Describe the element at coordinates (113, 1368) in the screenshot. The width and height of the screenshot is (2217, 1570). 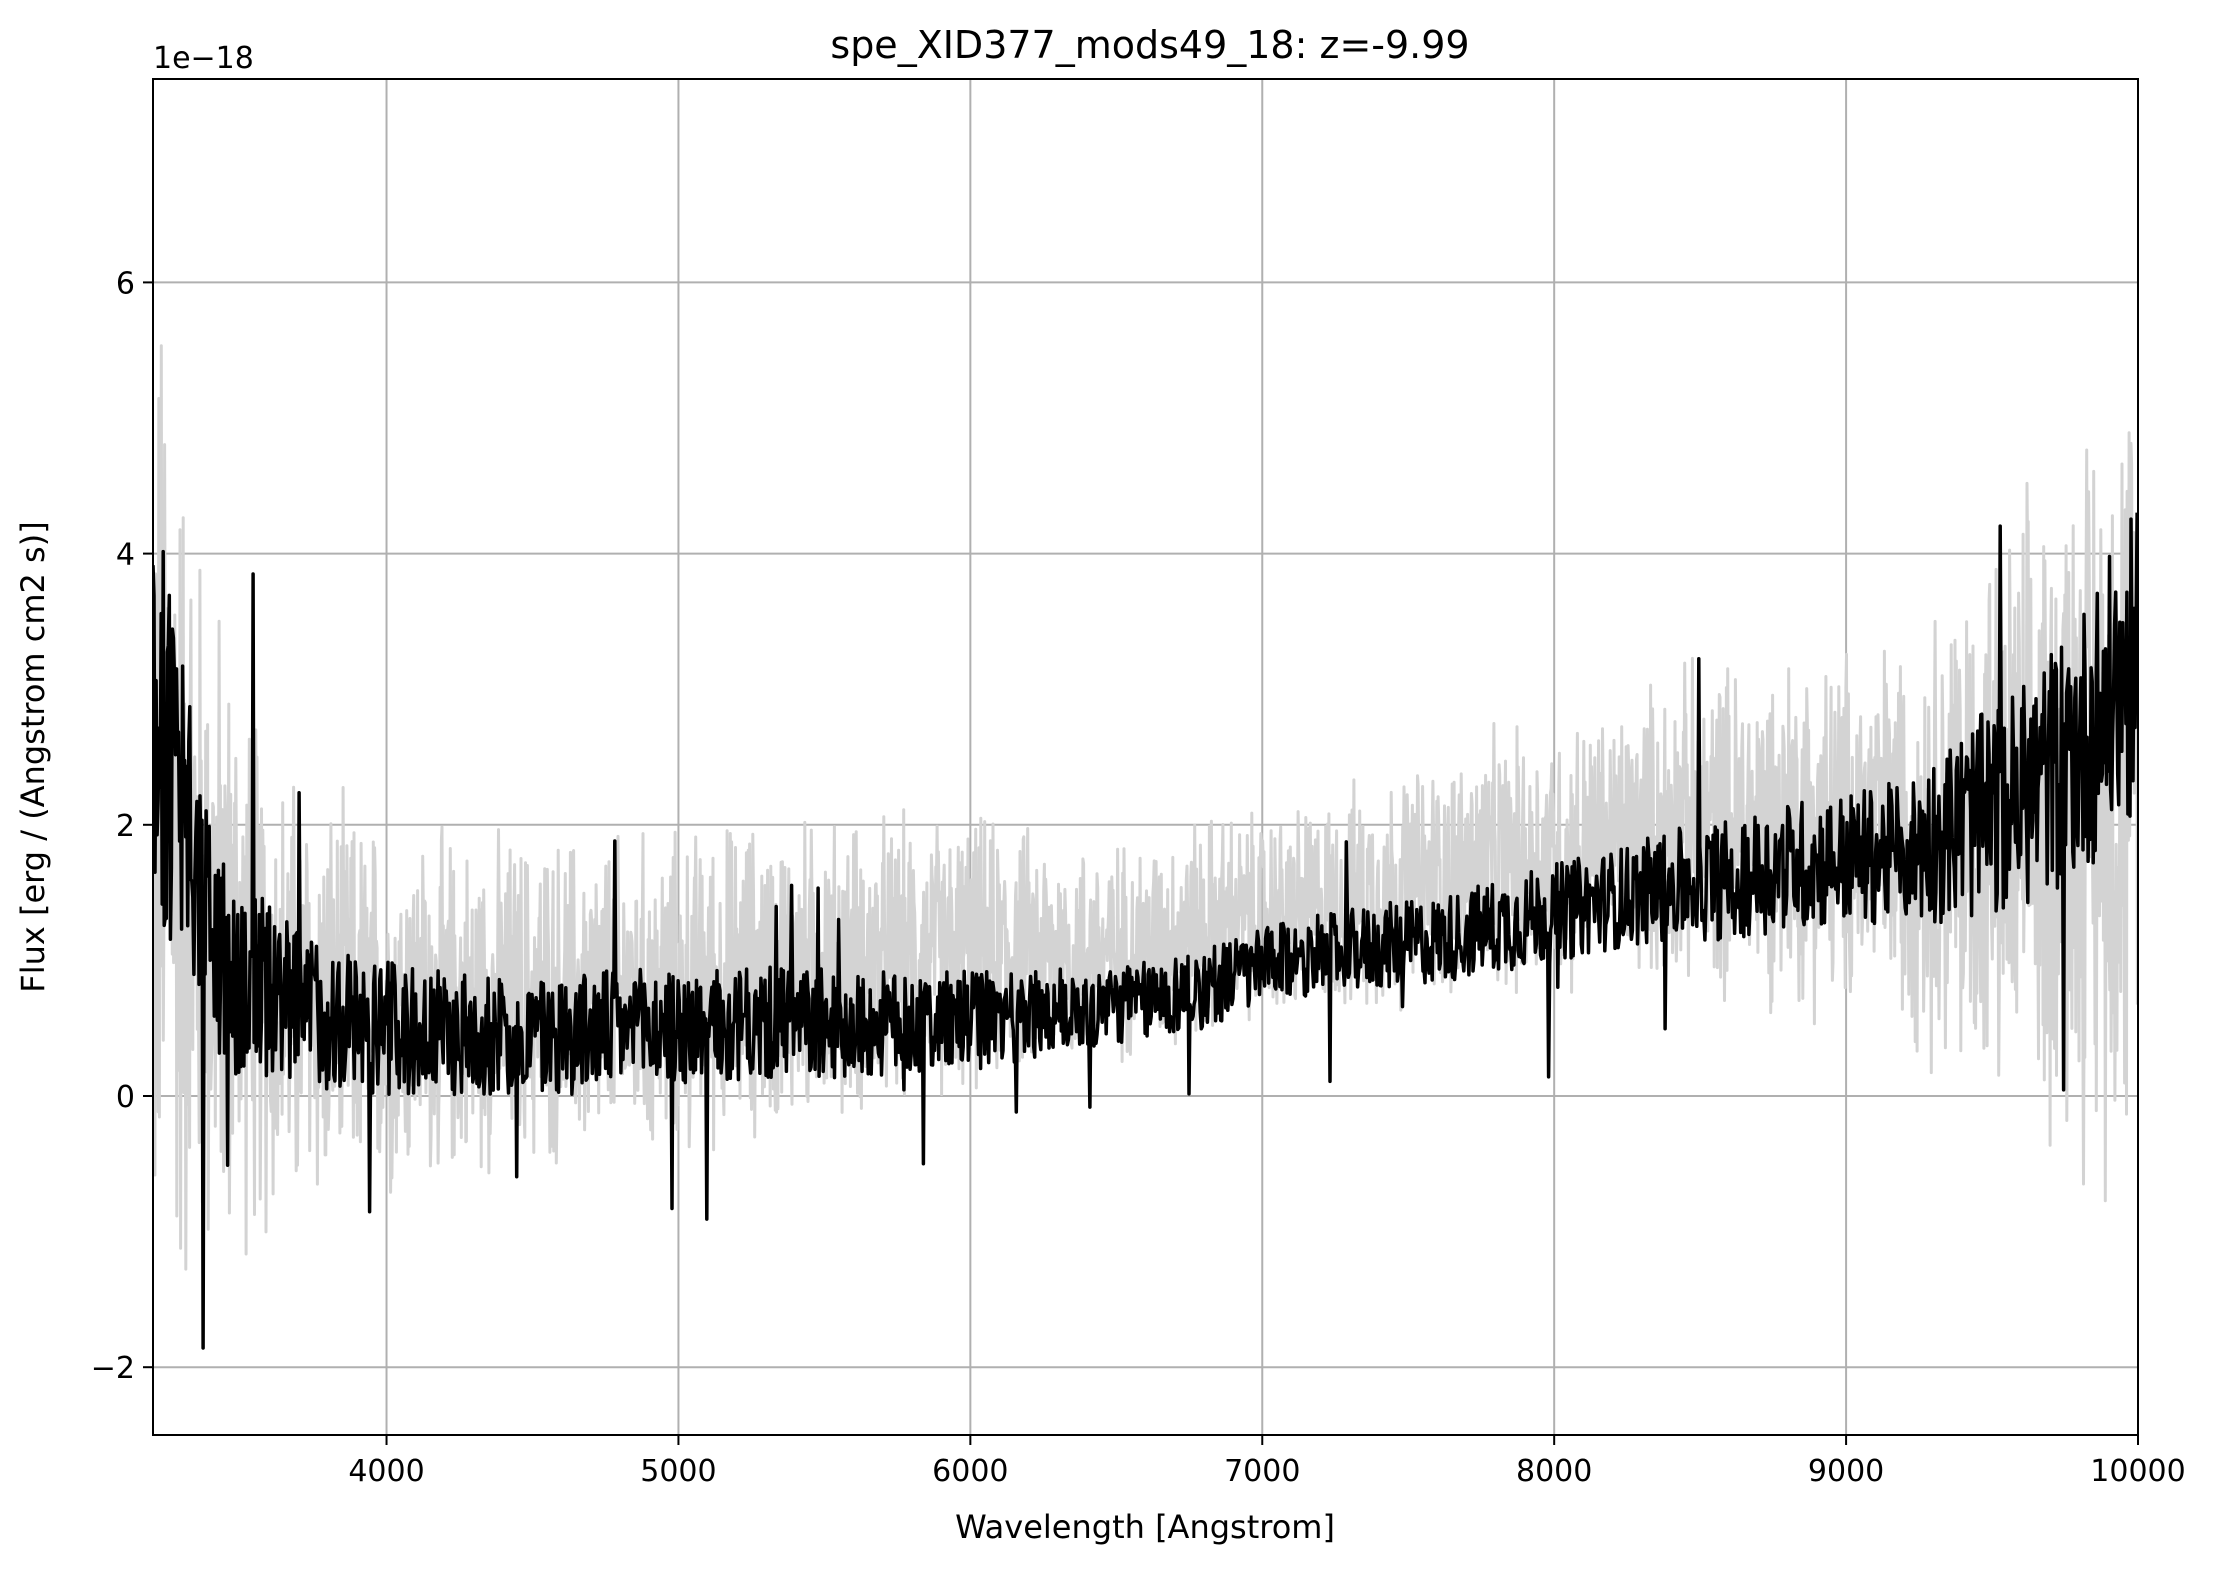
I see `y-tick-label: −2` at that location.